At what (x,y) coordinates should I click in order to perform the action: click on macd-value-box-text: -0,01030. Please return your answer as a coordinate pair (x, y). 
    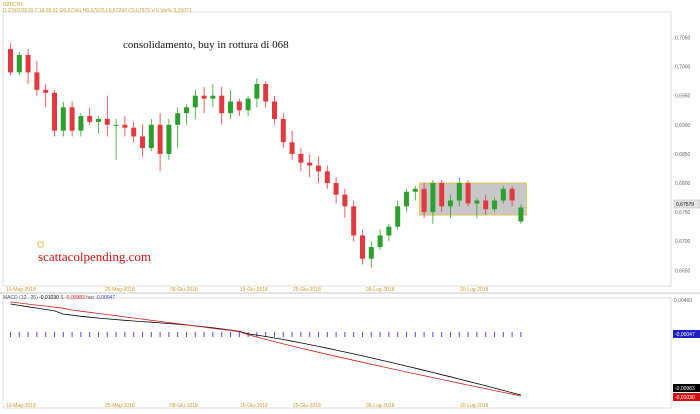
    Looking at the image, I should click on (685, 398).